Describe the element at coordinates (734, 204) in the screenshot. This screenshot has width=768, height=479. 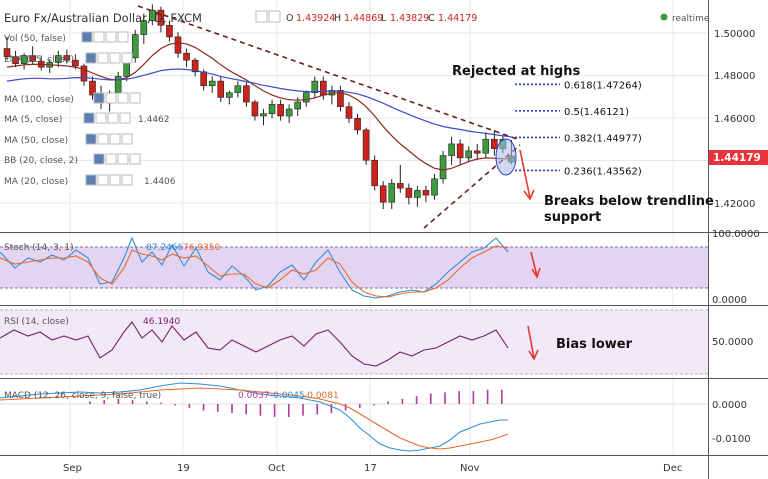
I see `price-tick: 1.42000` at that location.